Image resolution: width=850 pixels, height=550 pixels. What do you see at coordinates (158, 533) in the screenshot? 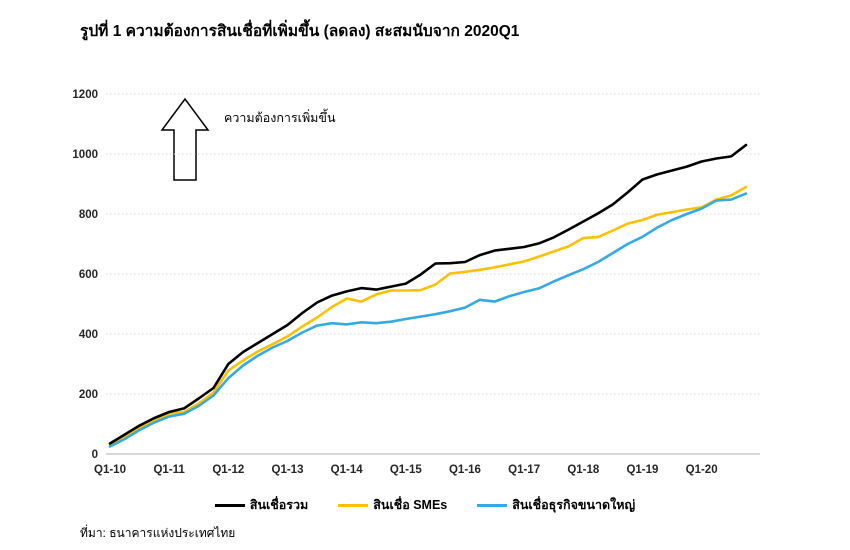
I see `source-note: ที่มา: ธนาคารแห่งประเทศไทย` at bounding box center [158, 533].